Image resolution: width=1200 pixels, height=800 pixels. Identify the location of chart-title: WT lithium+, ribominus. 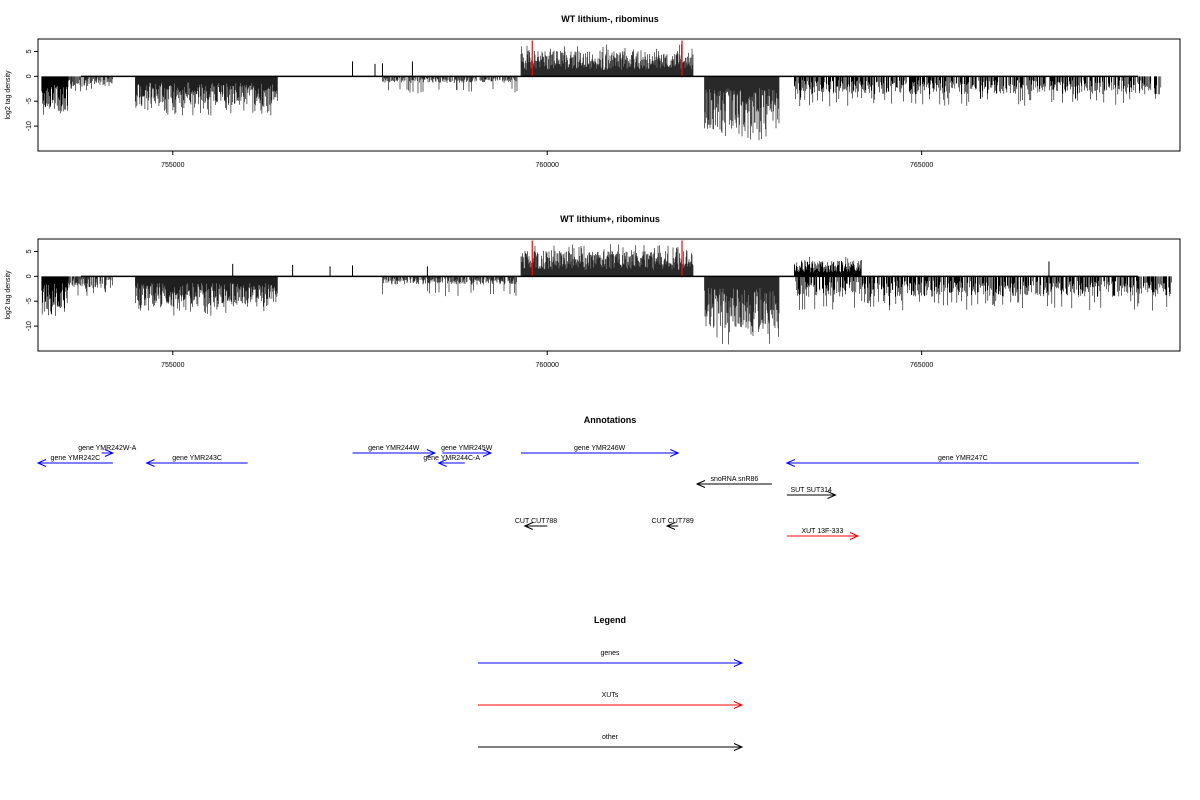
(610, 219).